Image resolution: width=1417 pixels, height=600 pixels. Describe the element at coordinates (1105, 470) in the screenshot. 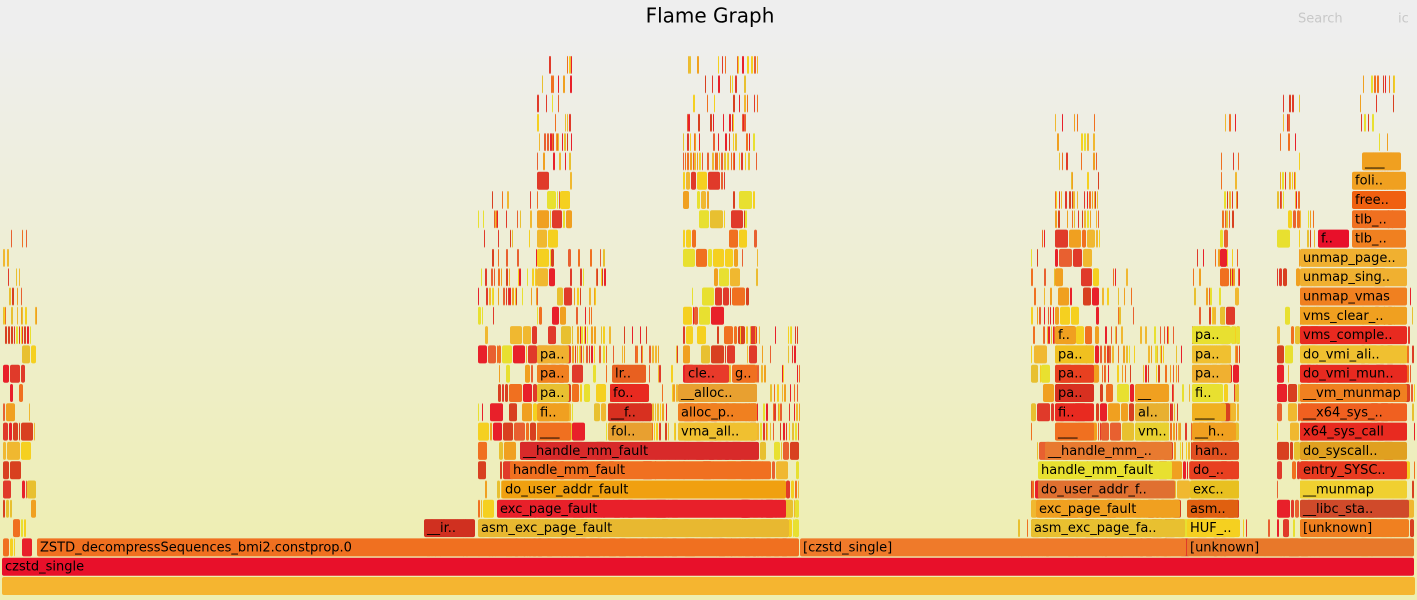

I see `frame: handle_mm_fault` at that location.